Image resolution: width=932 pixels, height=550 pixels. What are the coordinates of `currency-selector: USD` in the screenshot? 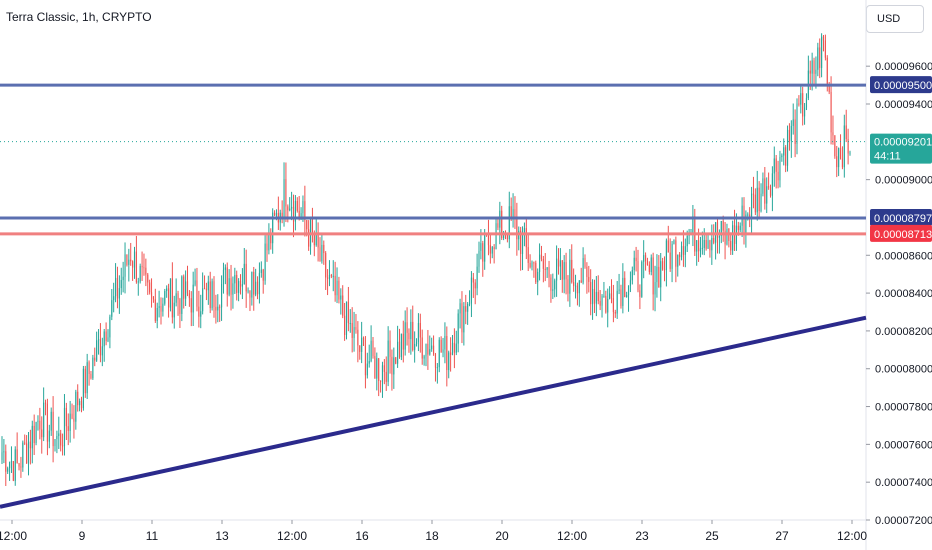 It's located at (895, 19).